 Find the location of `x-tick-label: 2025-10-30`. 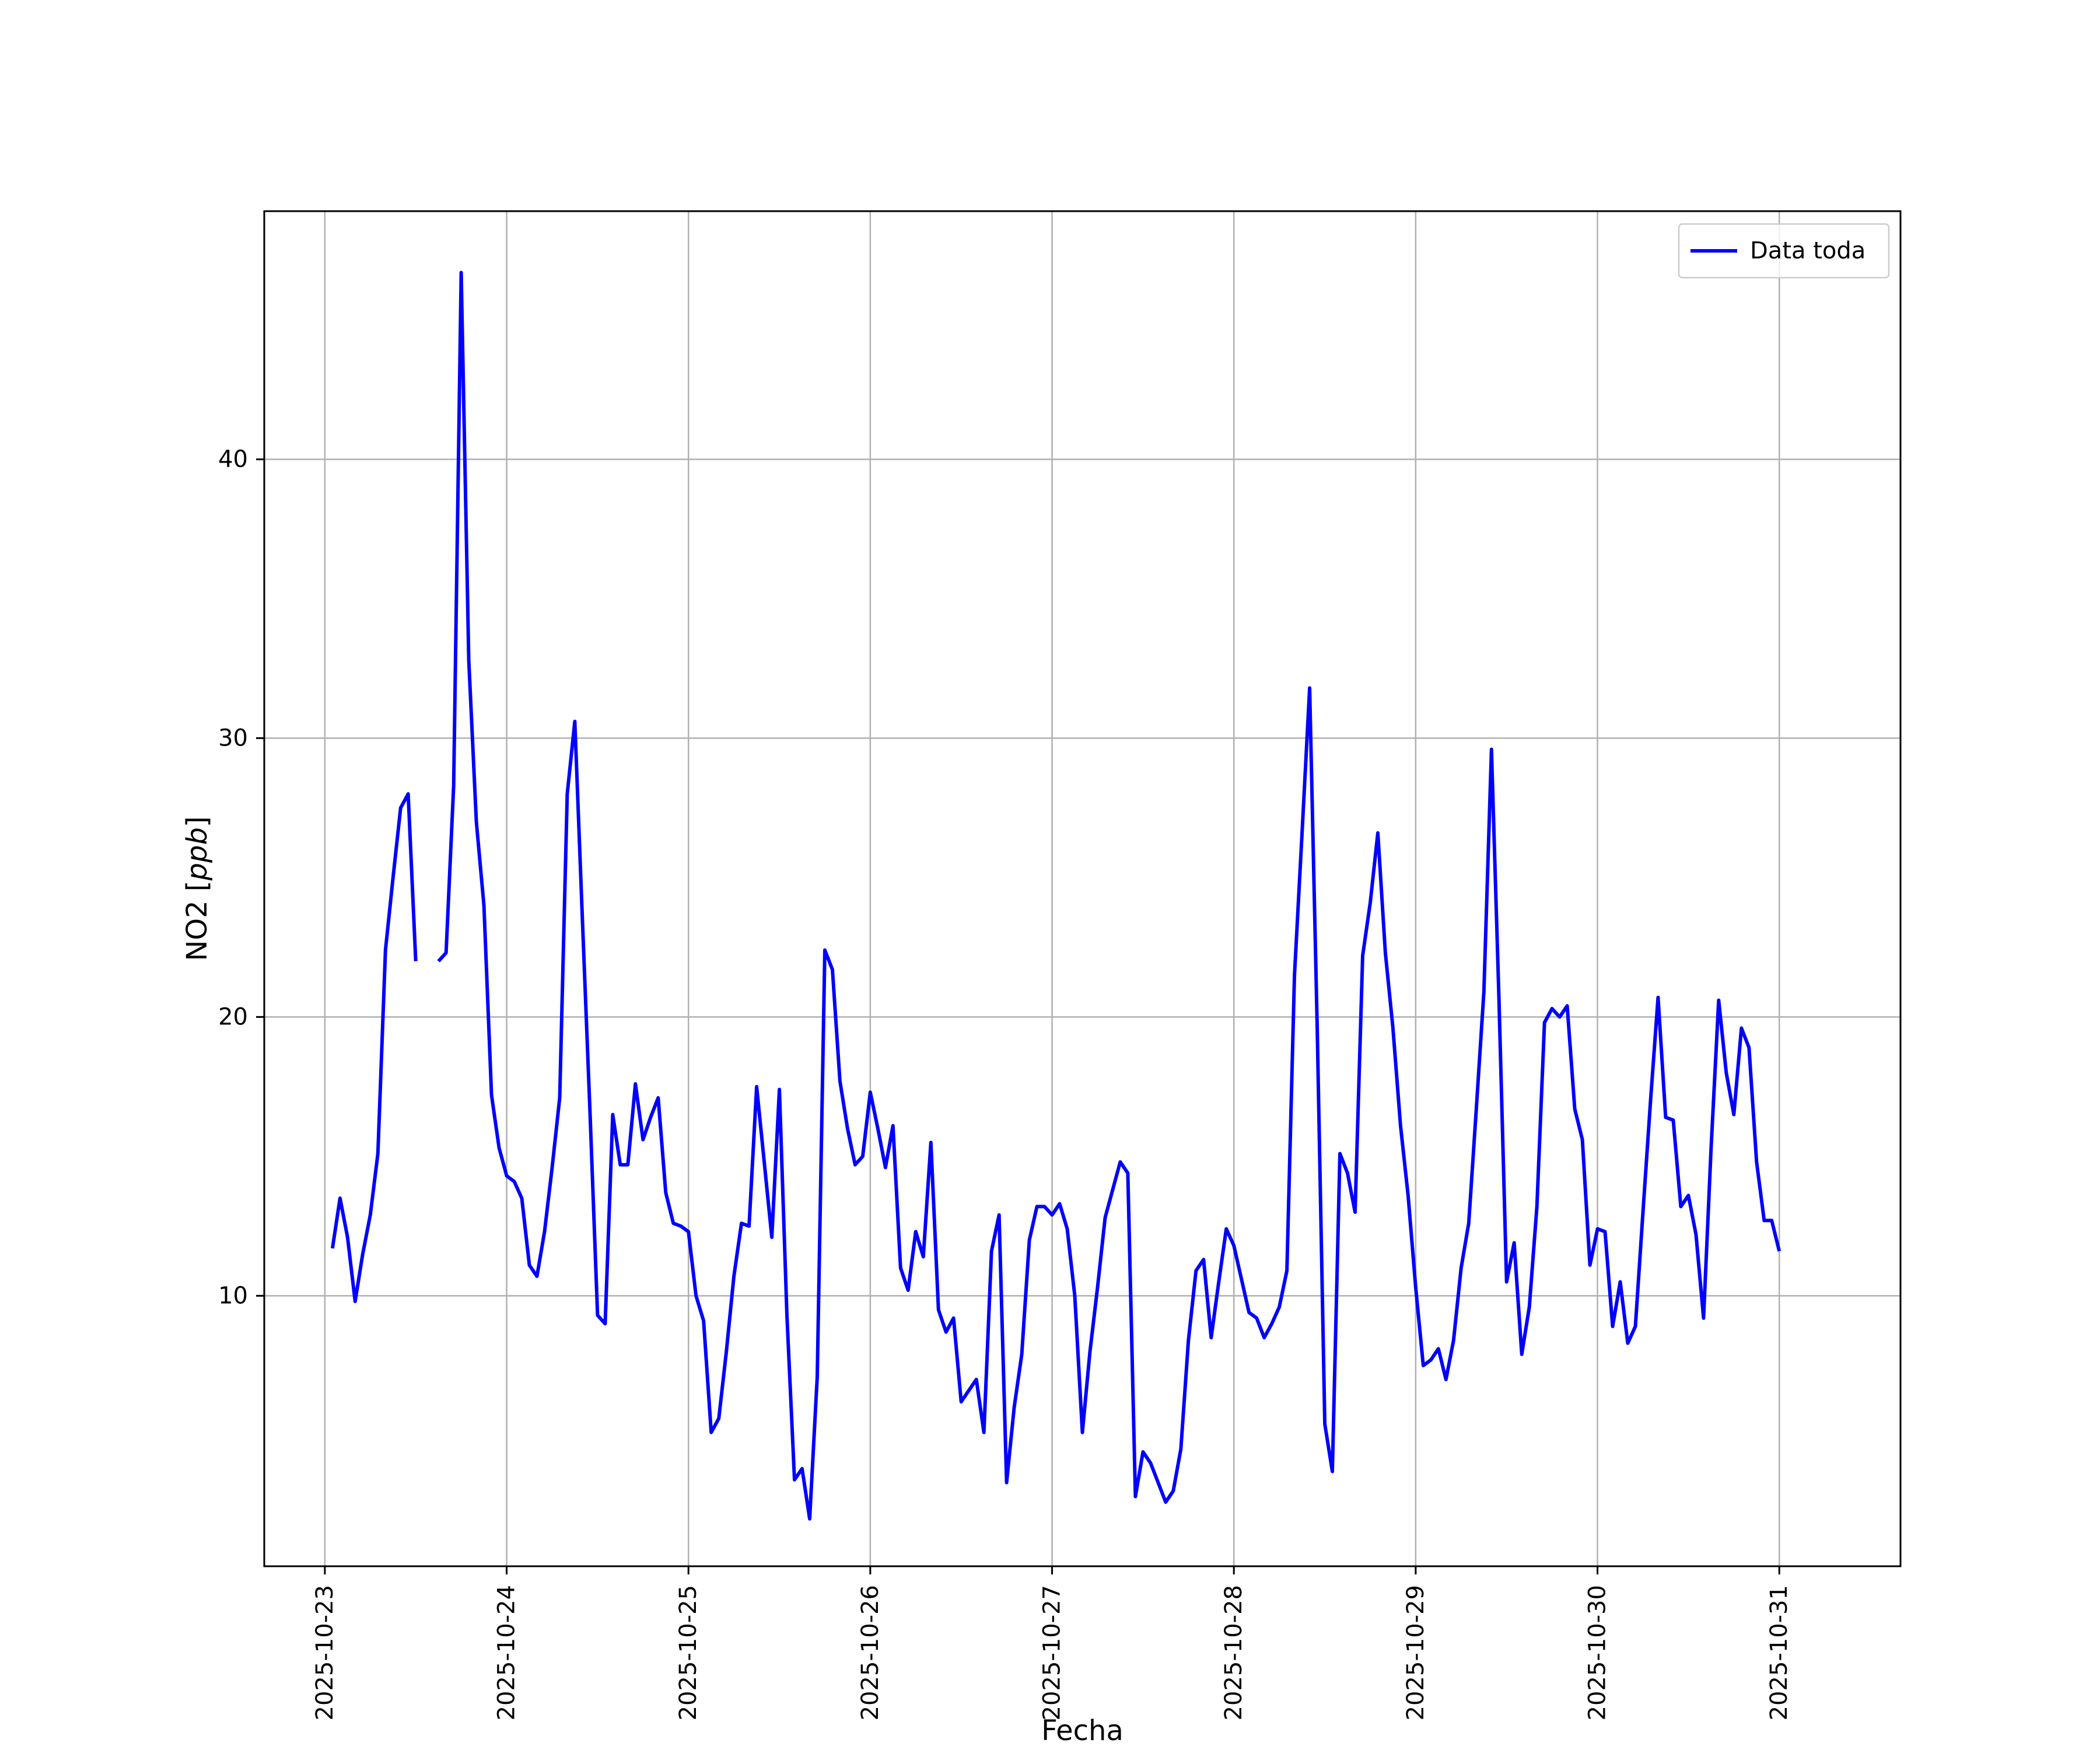

x-tick-label: 2025-10-30 is located at coordinates (1597, 1652).